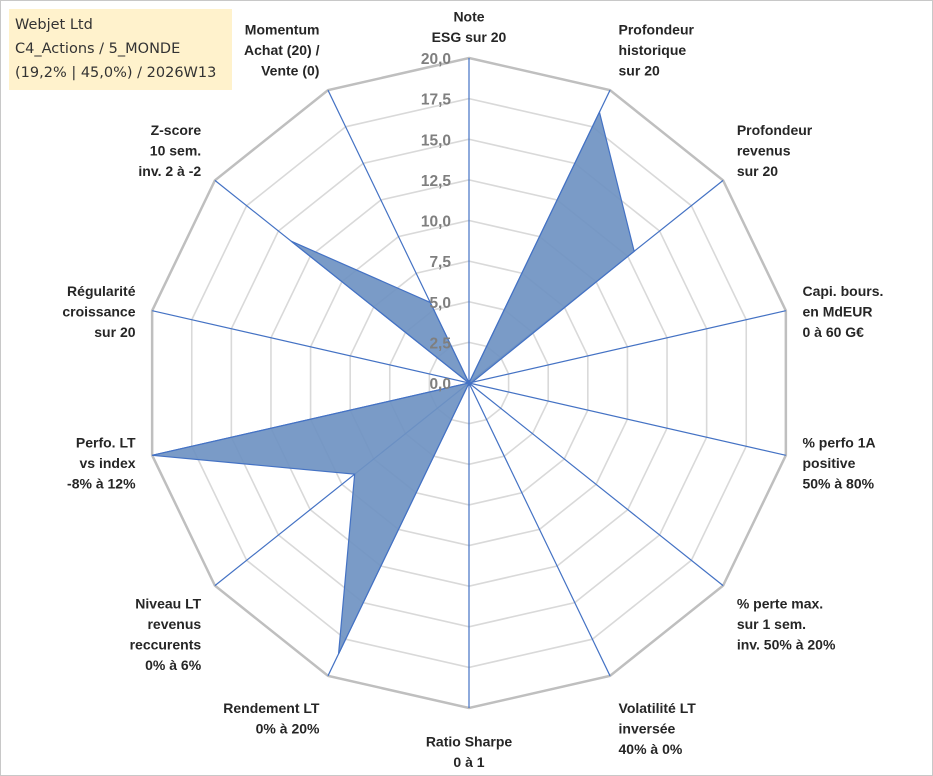 The width and height of the screenshot is (933, 776). What do you see at coordinates (780, 603) in the screenshot?
I see `axis-label: % perte max.` at bounding box center [780, 603].